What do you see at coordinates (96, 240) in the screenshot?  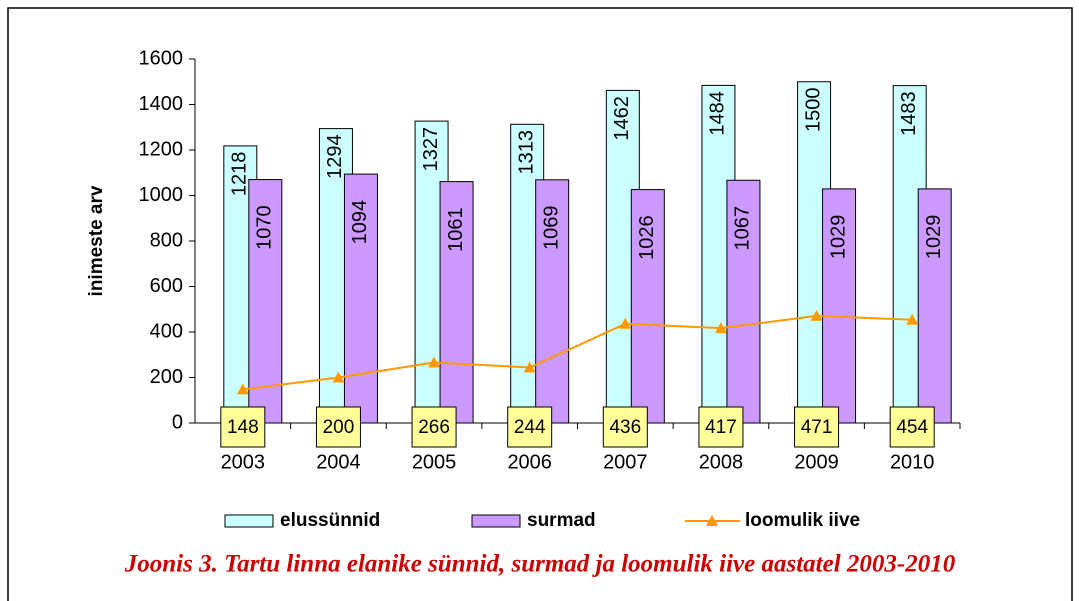 I see `y-axis-label: inimeste arv` at bounding box center [96, 240].